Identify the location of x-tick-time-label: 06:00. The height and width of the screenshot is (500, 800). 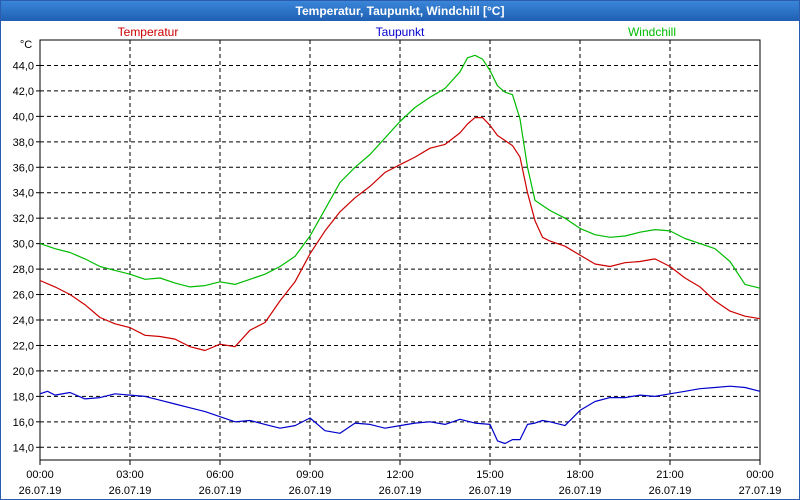
(220, 475).